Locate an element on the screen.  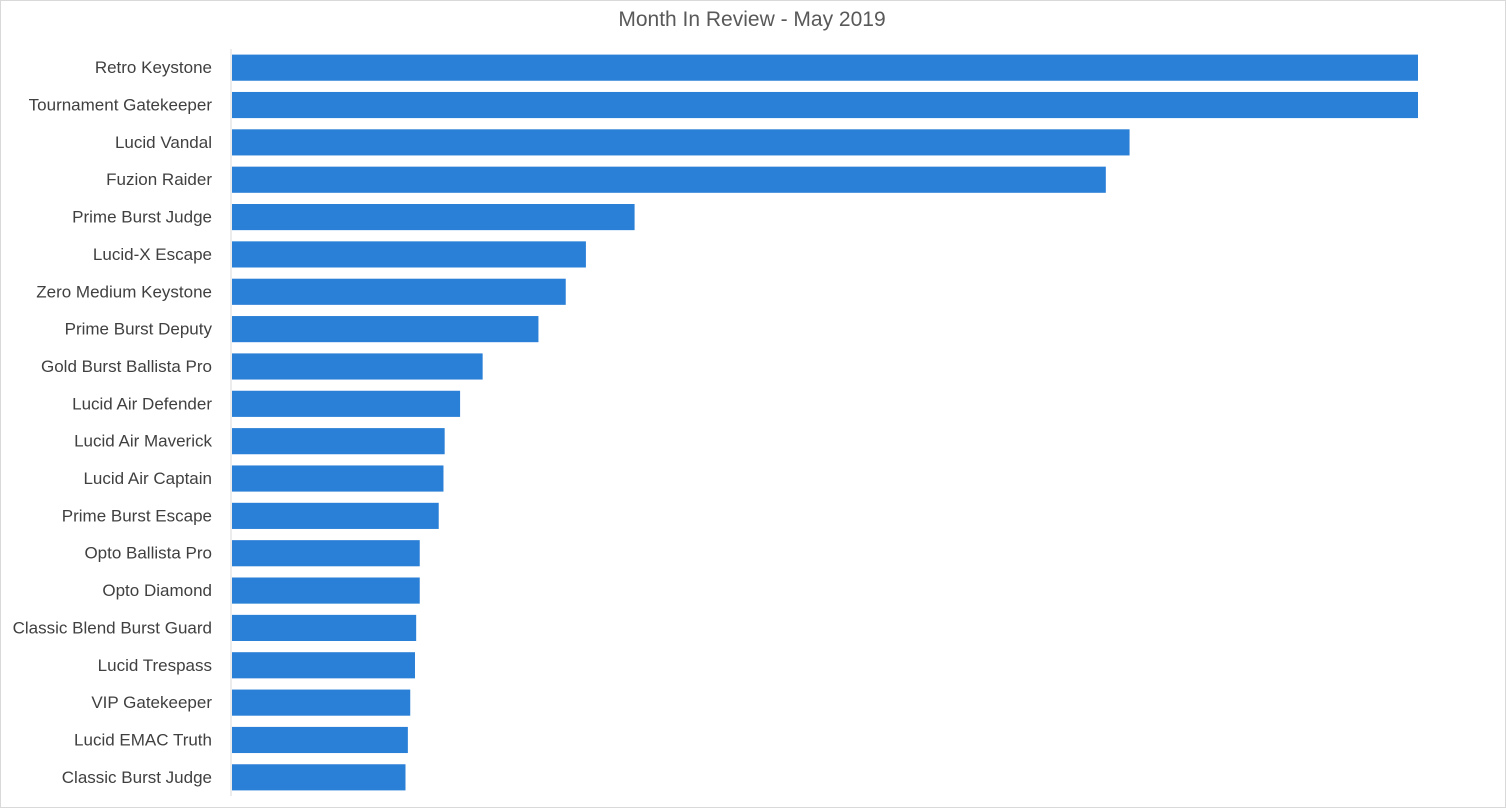
category-label: Fuzion Raider is located at coordinates (159, 179).